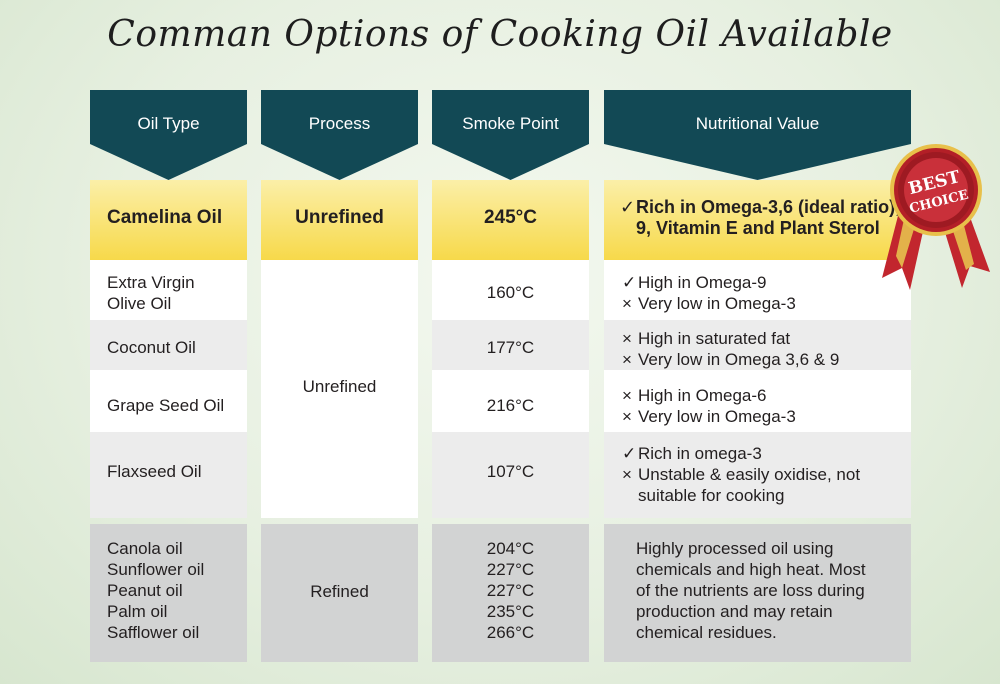 Image resolution: width=1000 pixels, height=684 pixels. What do you see at coordinates (151, 347) in the screenshot?
I see `oil-name-coconut: Coconut Oil` at bounding box center [151, 347].